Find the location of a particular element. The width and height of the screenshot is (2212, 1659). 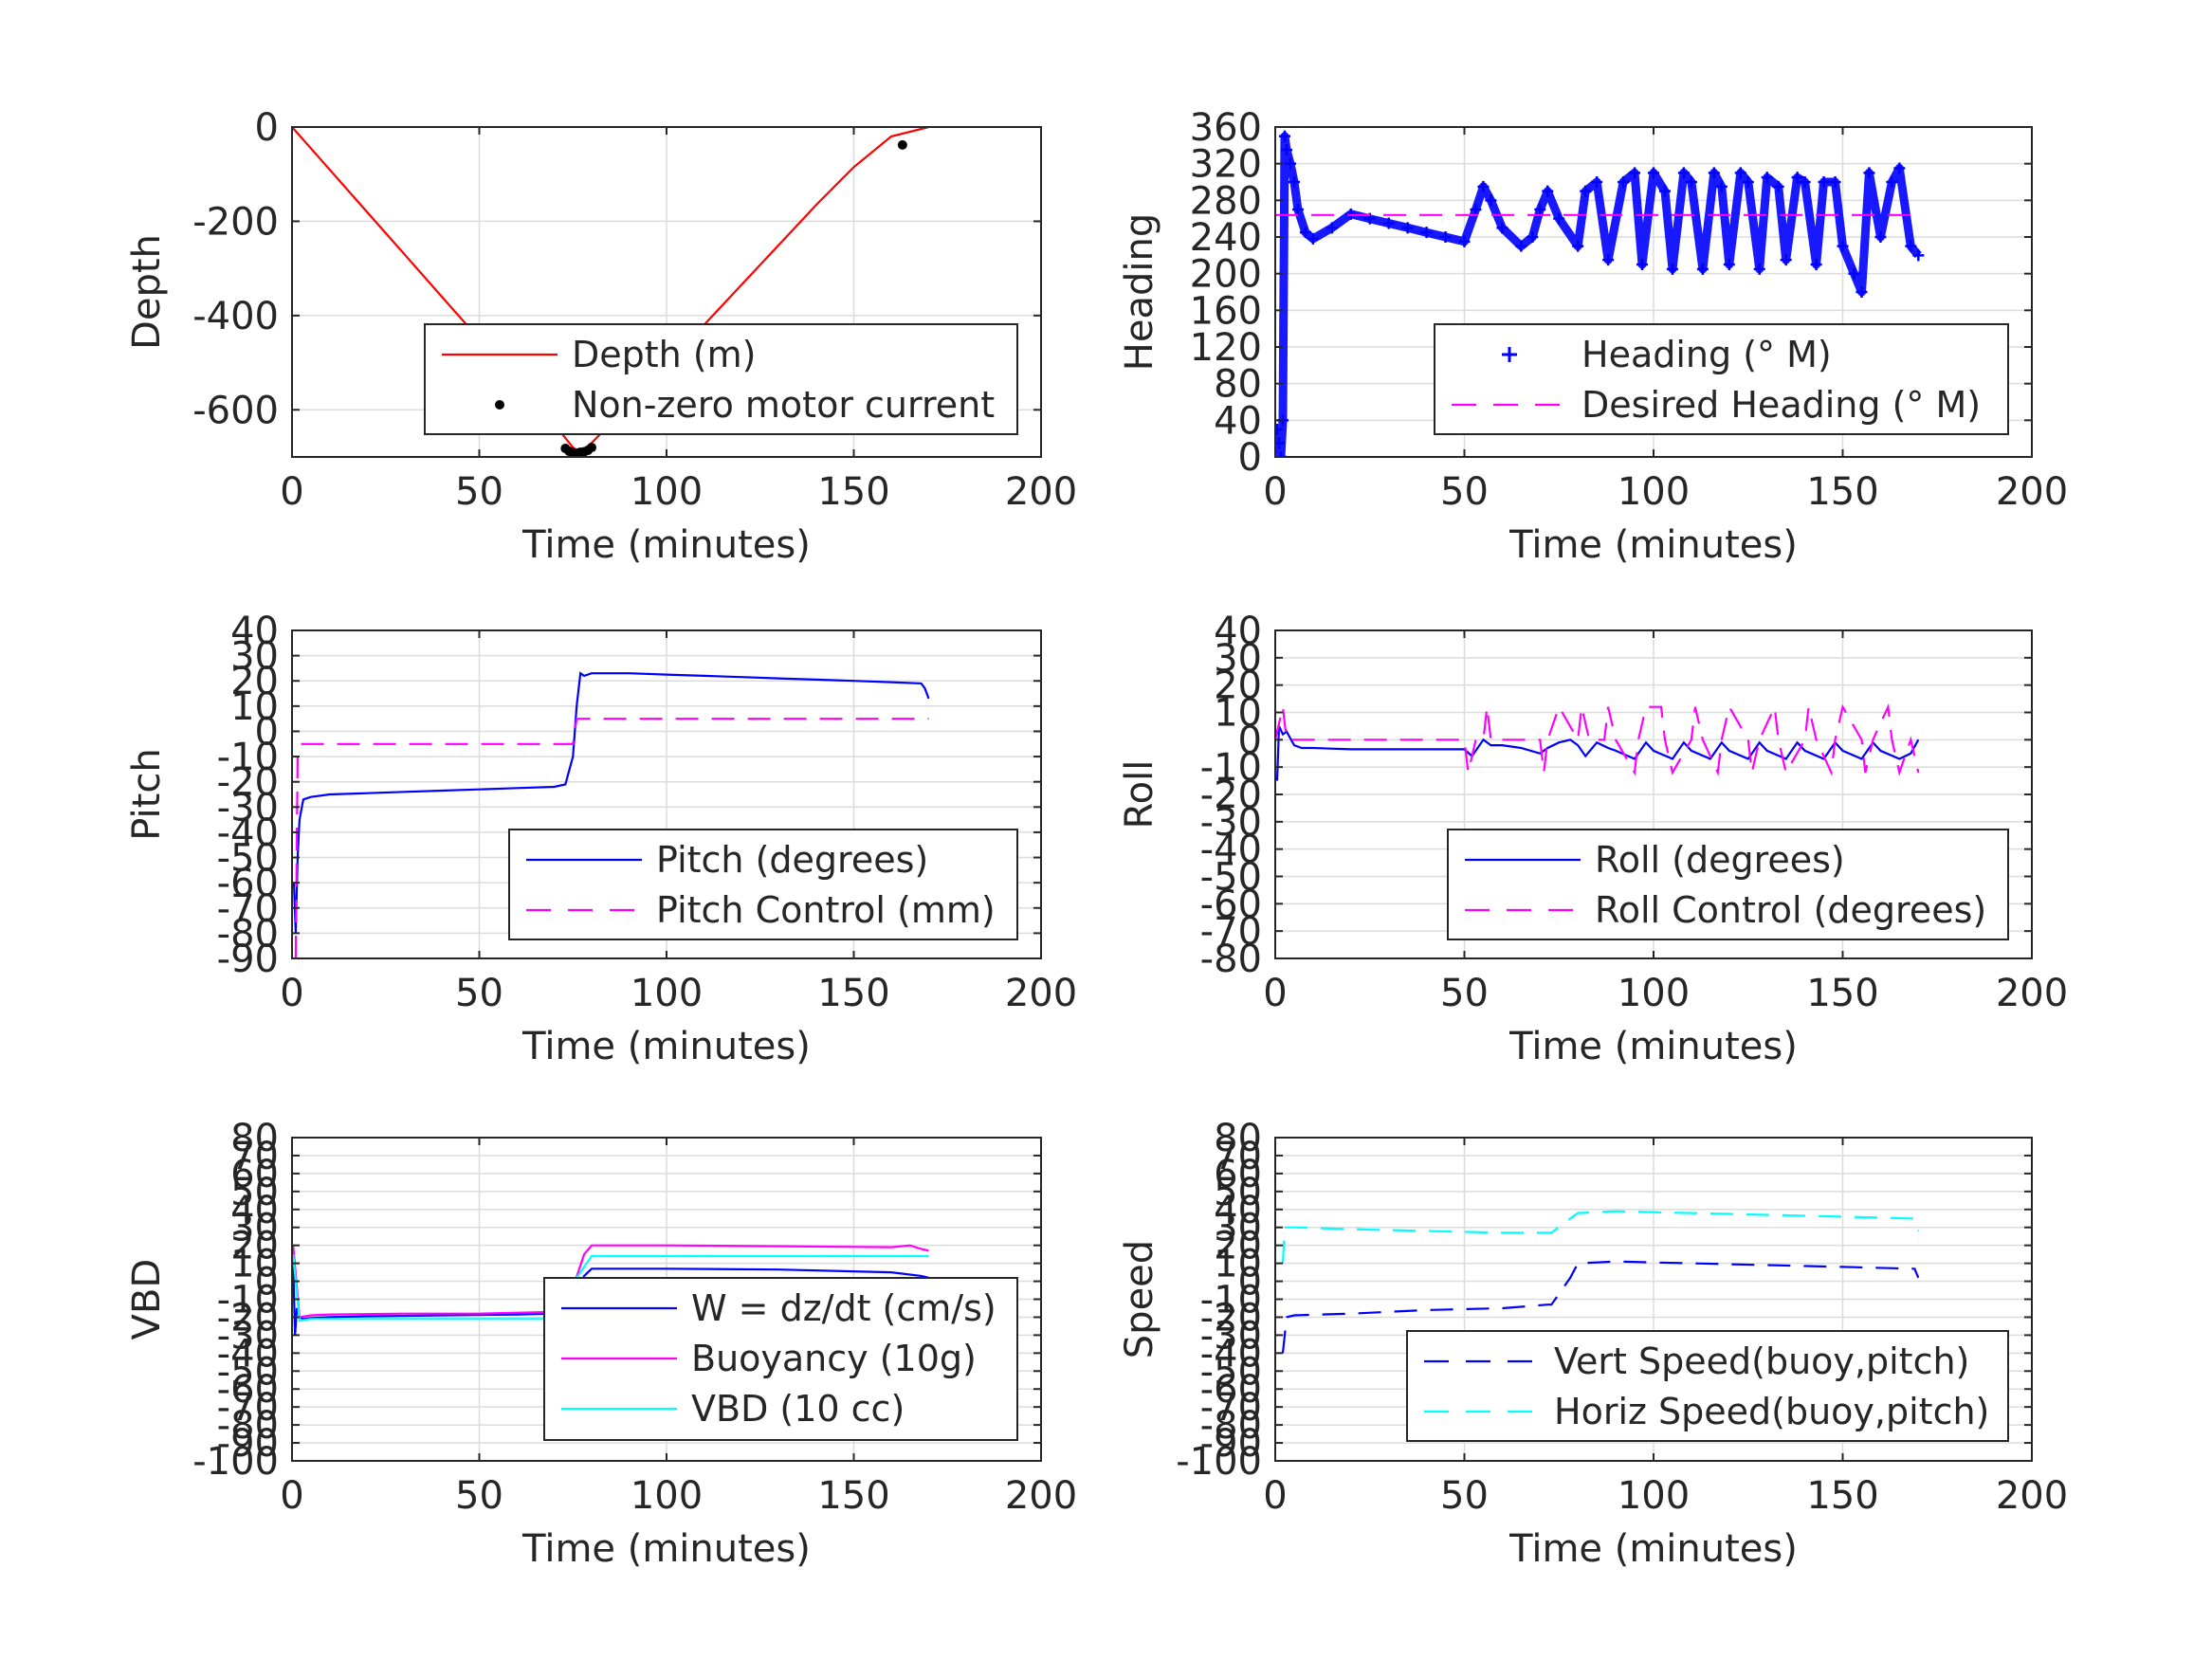

y-axis-label: Pitch is located at coordinates (147, 794).